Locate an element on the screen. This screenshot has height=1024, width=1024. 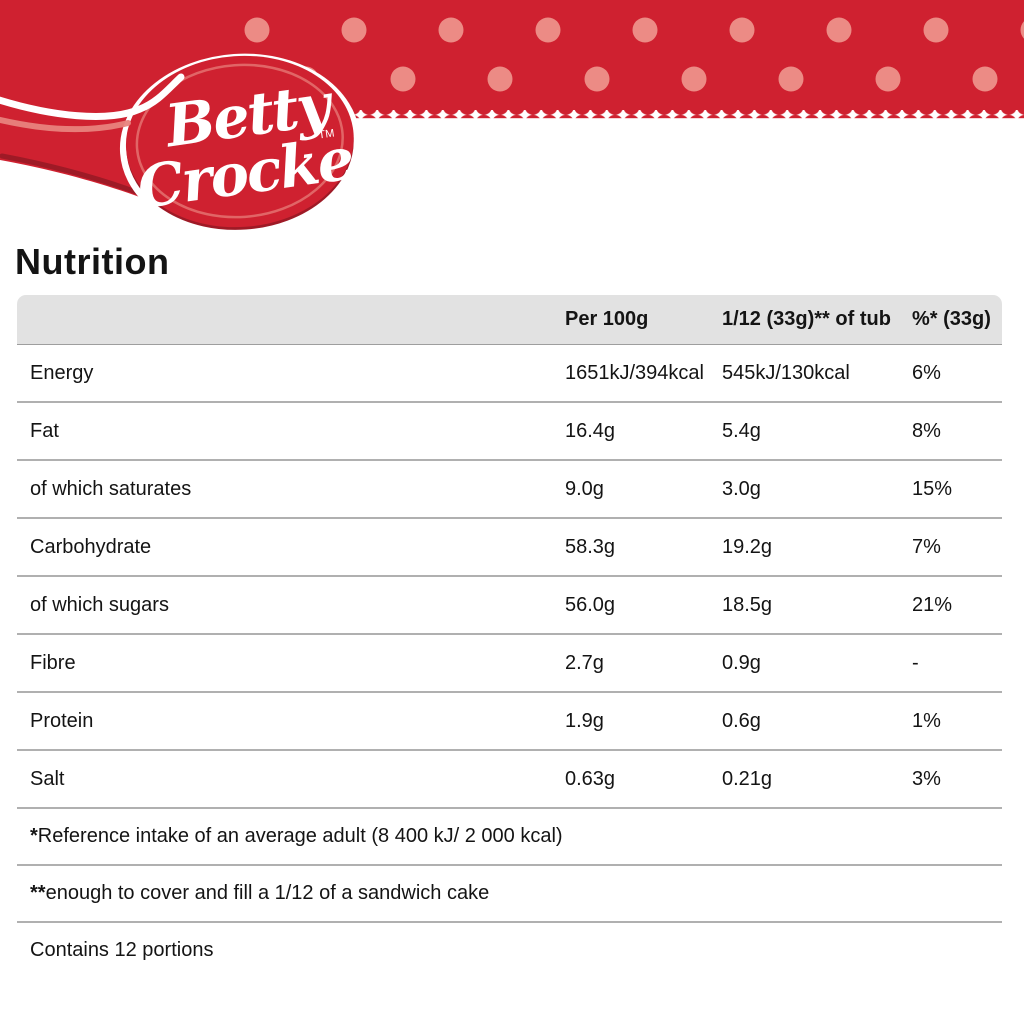
nutrient-label: Energy is located at coordinates (62, 372).